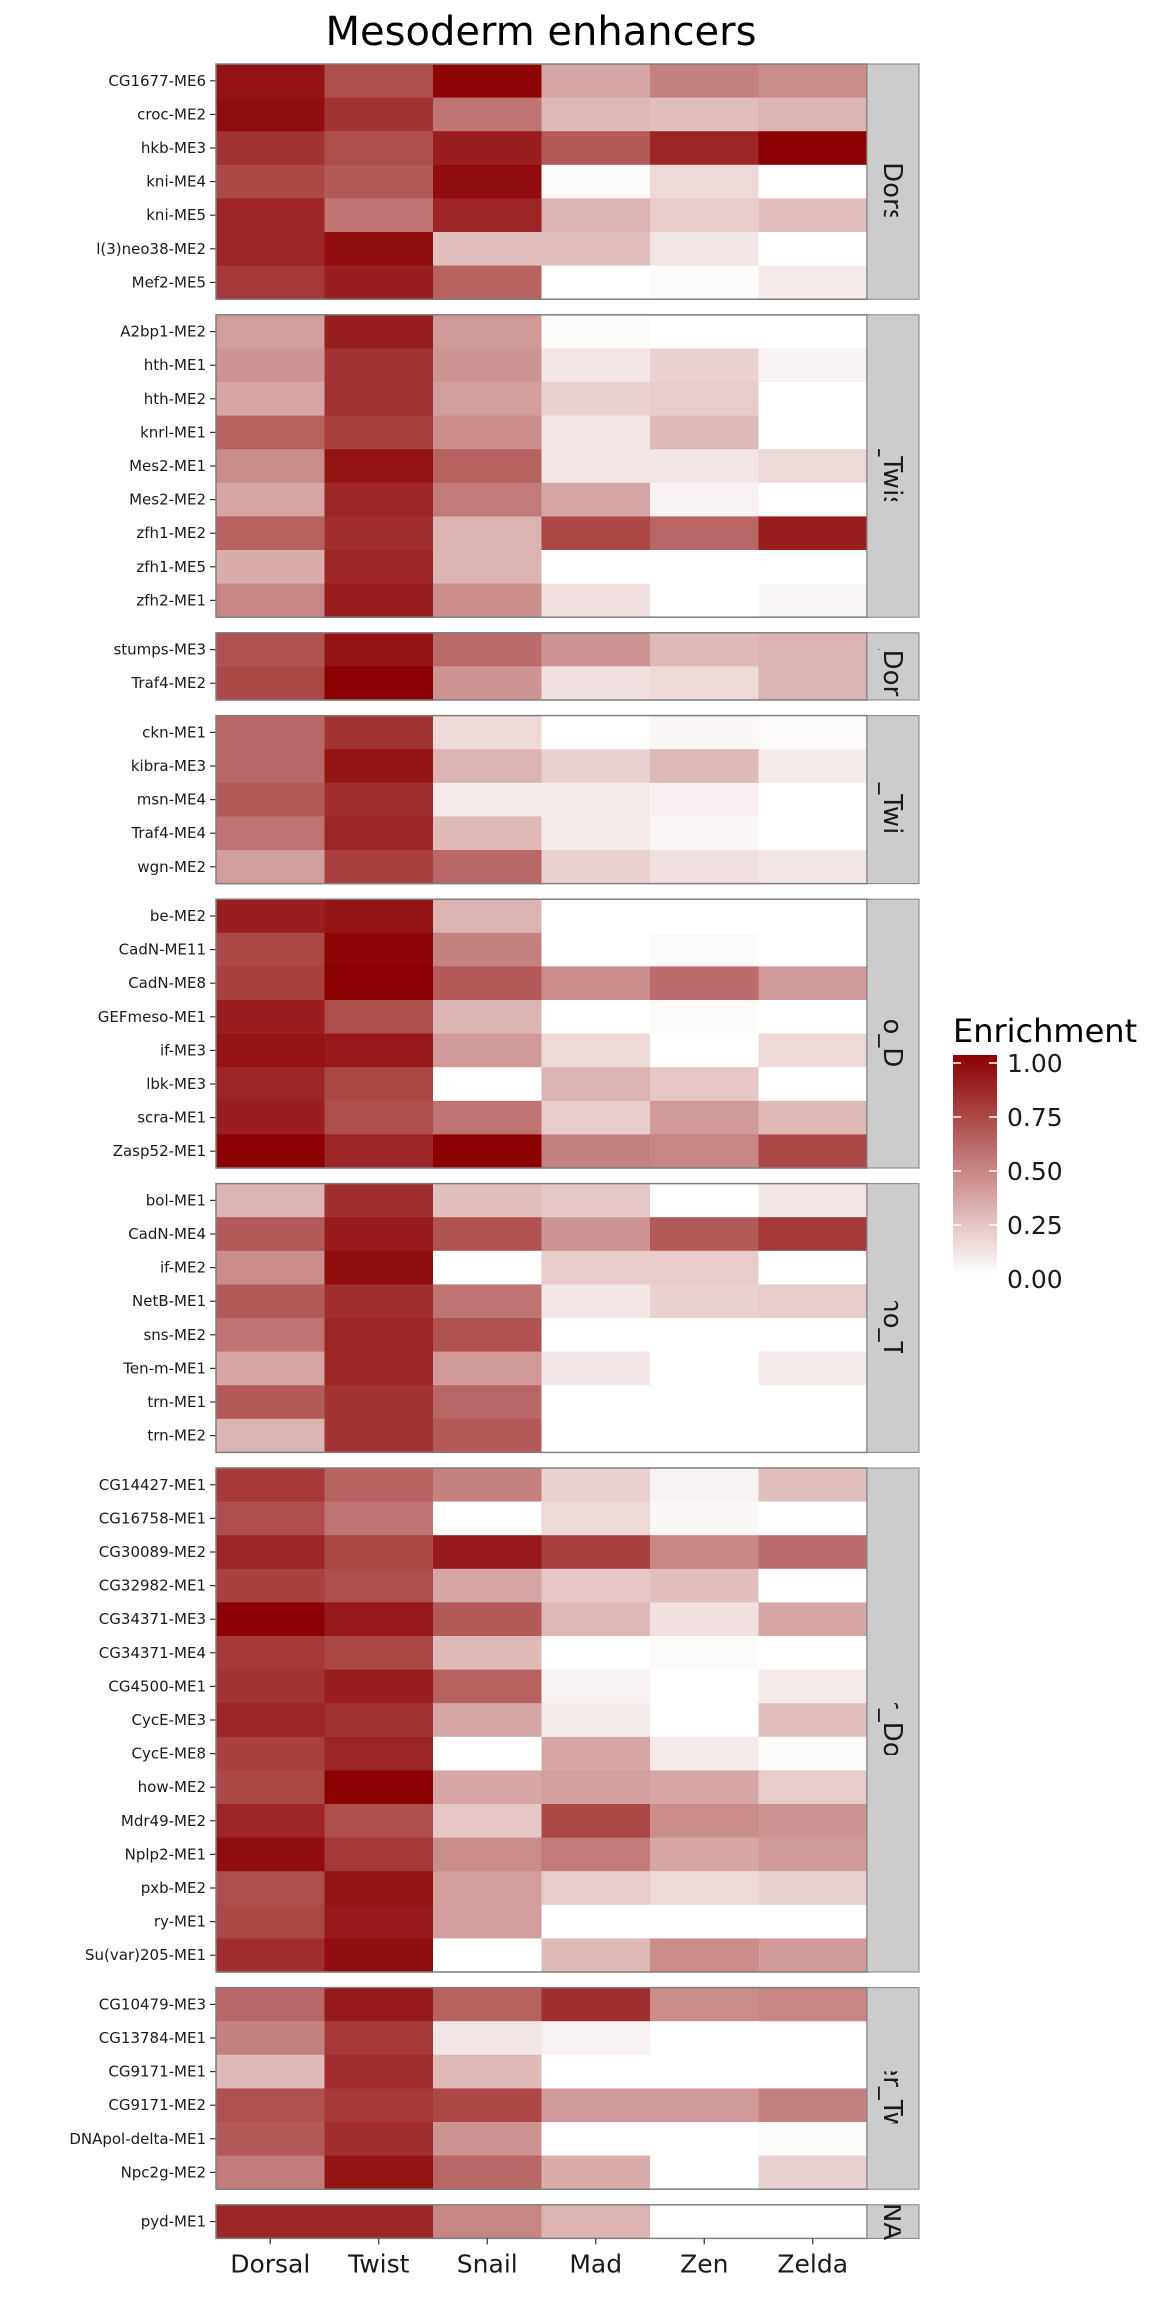  Describe the element at coordinates (169, 1720) in the screenshot. I see `row-label: CycE-ME3` at that location.